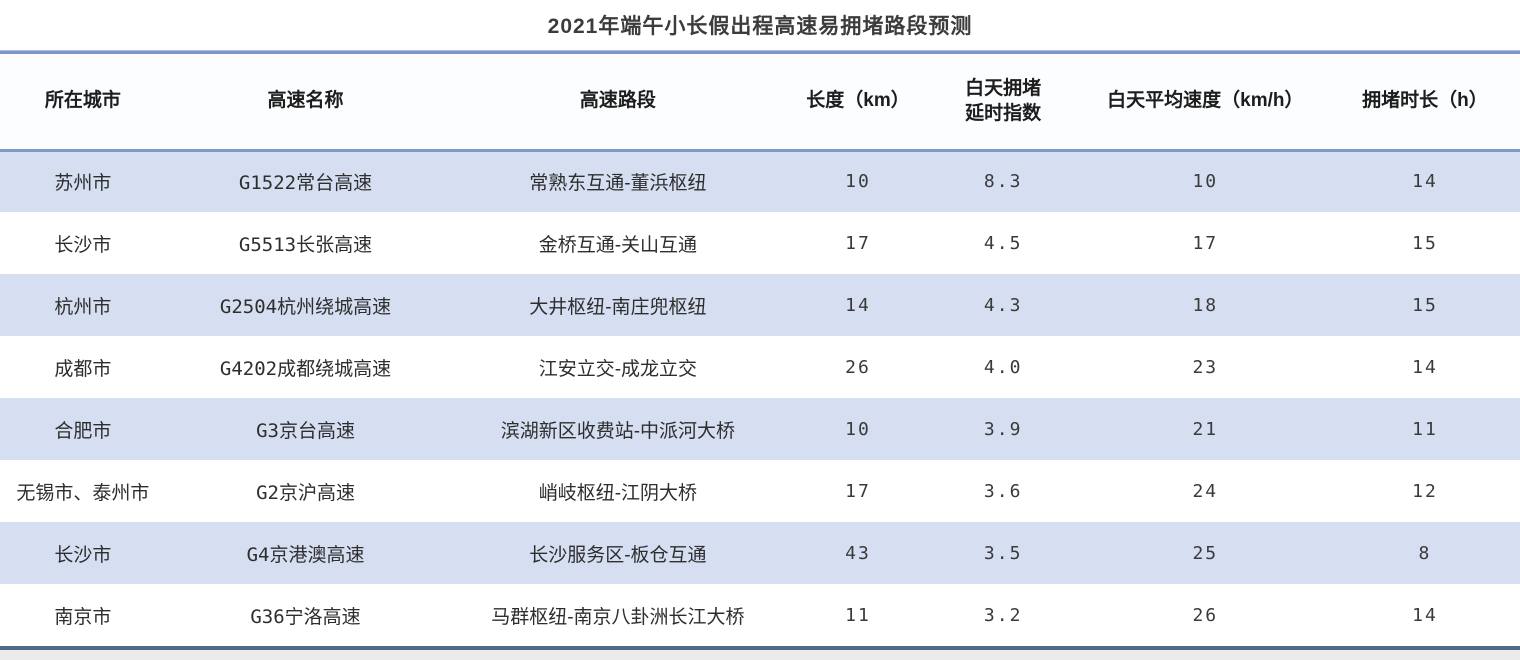 The height and width of the screenshot is (660, 1520). What do you see at coordinates (1003, 553) in the screenshot?
I see `cell-delay_index: 3.5` at bounding box center [1003, 553].